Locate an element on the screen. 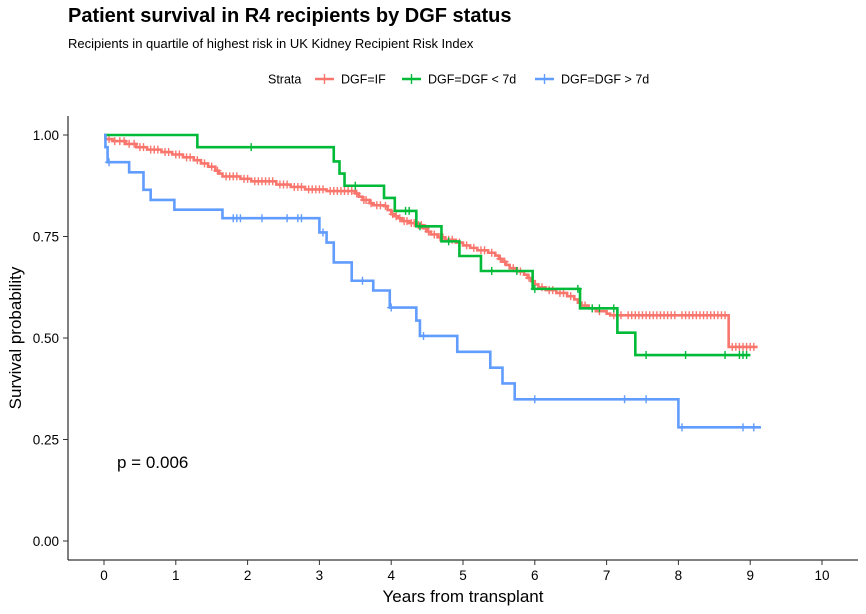 This screenshot has width=866, height=614. x-tick-label: 6 is located at coordinates (535, 575).